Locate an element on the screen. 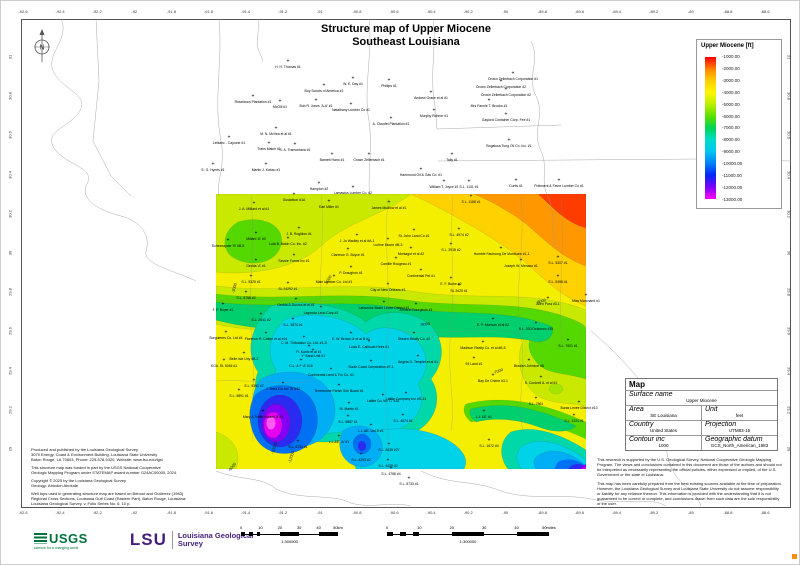  axis-label-lon-top: -90.6 is located at coordinates (394, 11).